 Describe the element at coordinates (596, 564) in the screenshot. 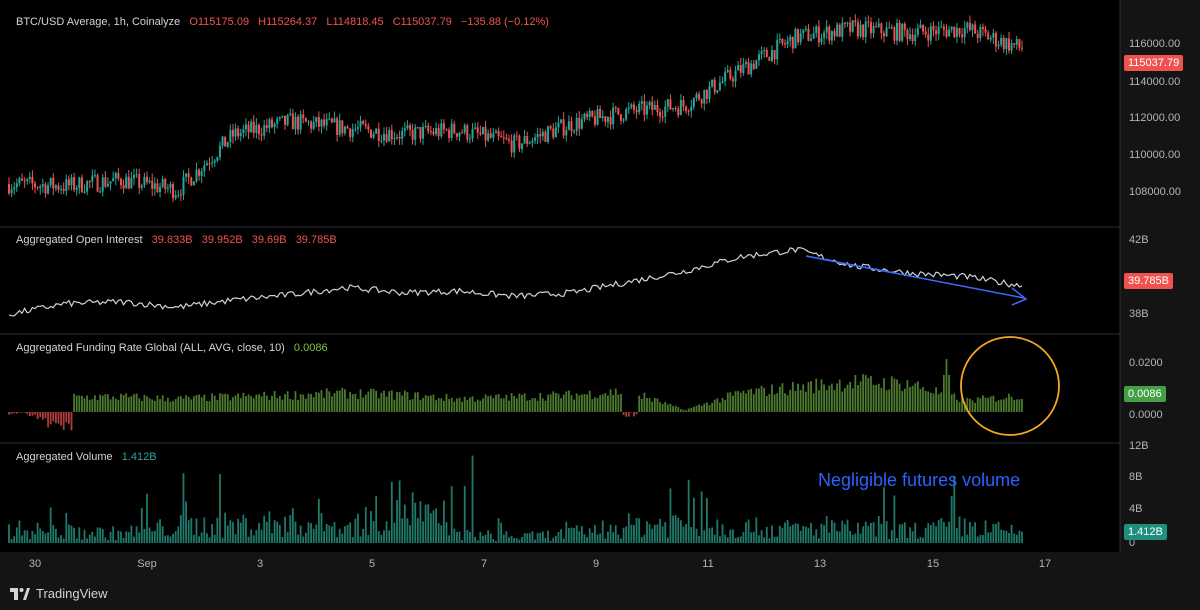

I see `date-tick: 9` at that location.